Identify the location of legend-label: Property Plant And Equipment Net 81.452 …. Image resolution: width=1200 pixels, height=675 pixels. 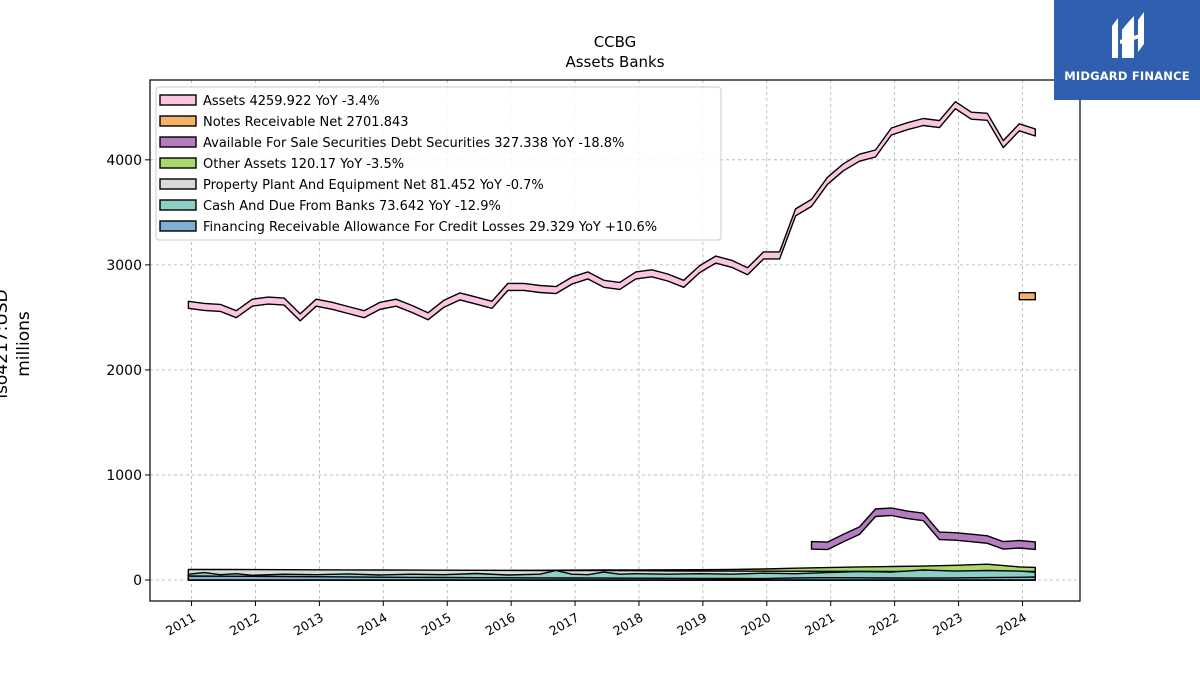
(373, 185).